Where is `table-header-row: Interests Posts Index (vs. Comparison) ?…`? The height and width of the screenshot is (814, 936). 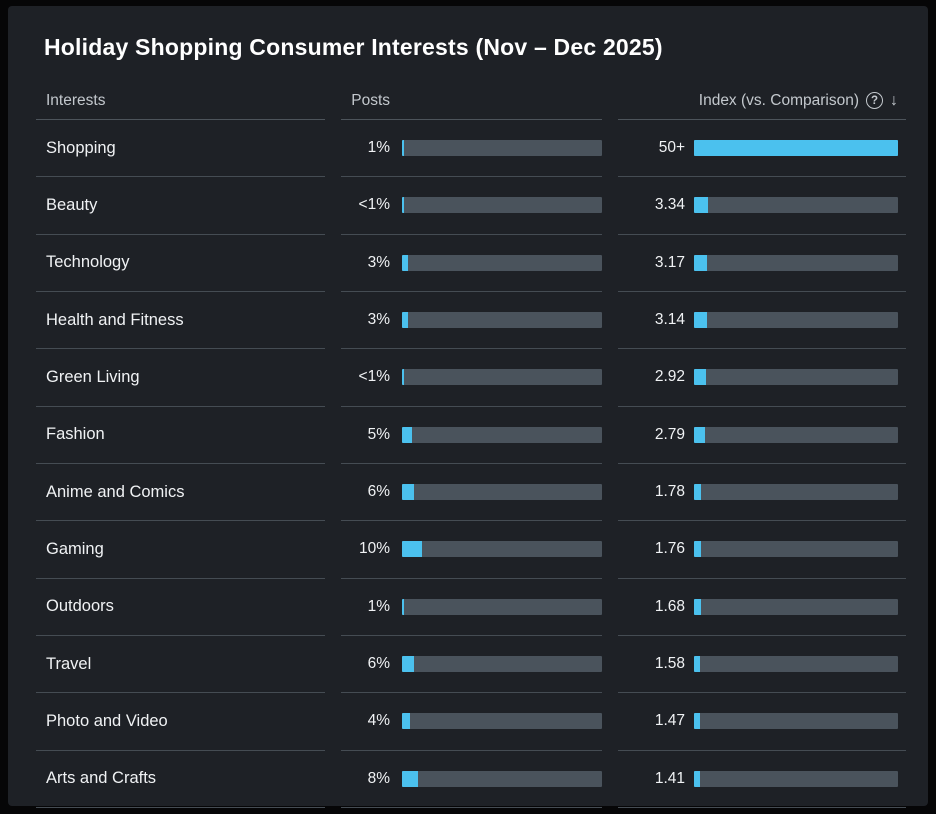
table-header-row: Interests Posts Index (vs. Comparison) ?… is located at coordinates (471, 101).